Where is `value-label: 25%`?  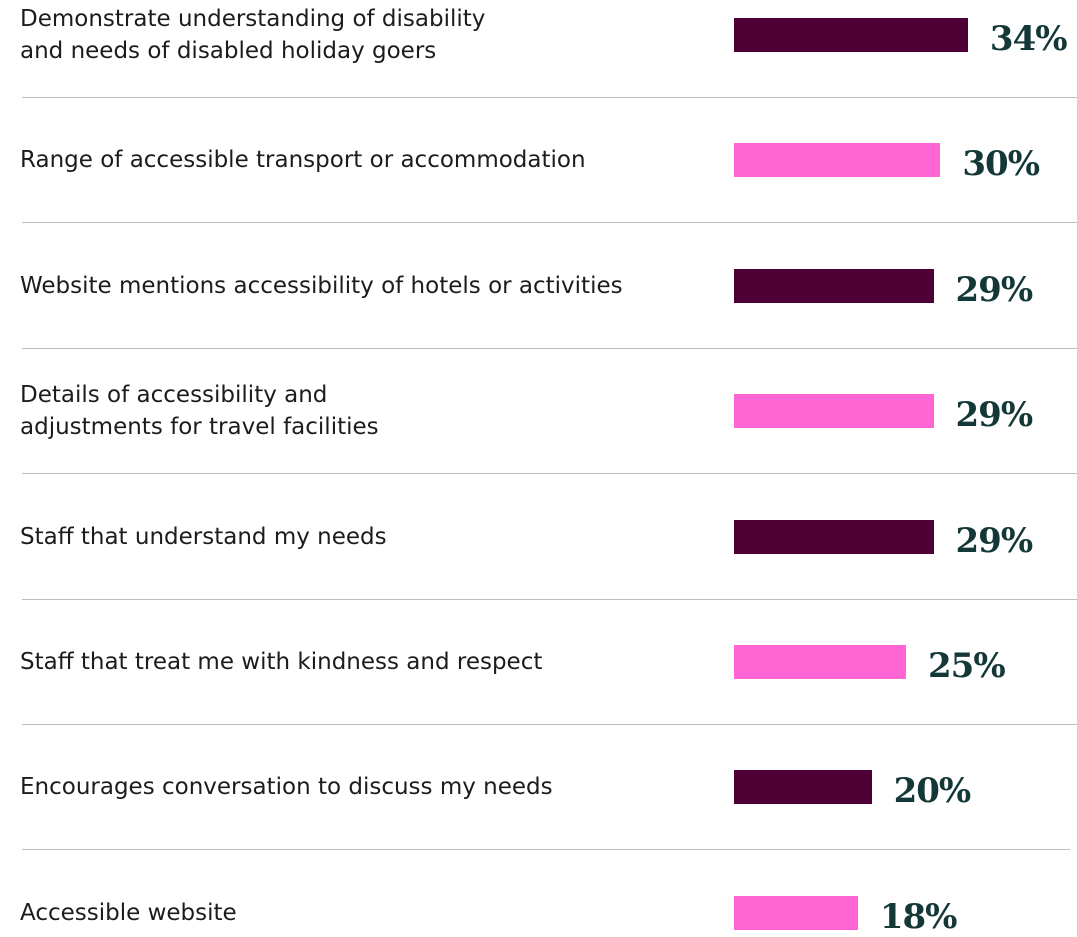
value-label: 25% is located at coordinates (967, 666).